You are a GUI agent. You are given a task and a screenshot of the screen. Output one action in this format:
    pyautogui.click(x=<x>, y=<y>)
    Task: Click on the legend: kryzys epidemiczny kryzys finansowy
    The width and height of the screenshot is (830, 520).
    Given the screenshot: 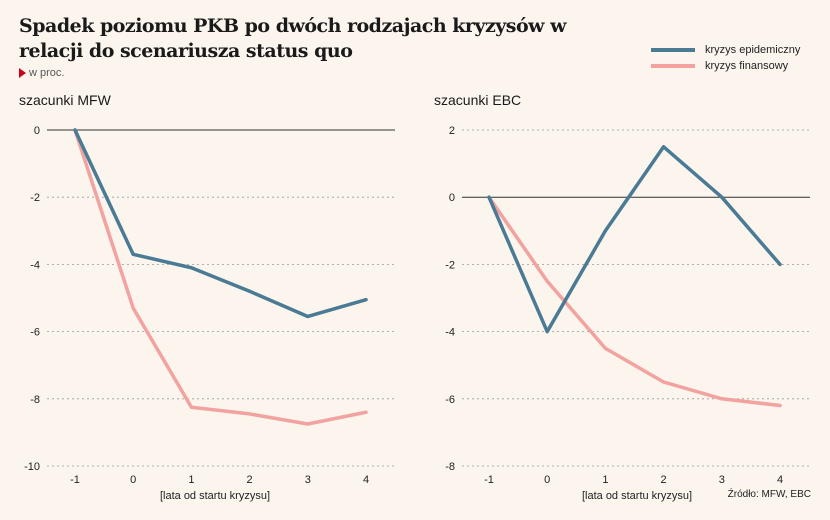 What is the action you would take?
    pyautogui.click(x=725, y=58)
    